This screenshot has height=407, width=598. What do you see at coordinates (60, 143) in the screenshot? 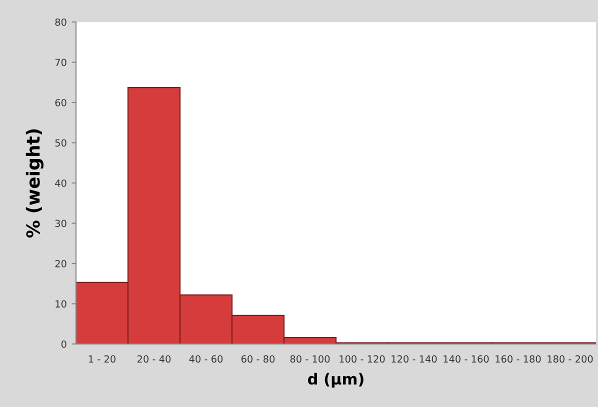
I see `y-tick-label: 50` at bounding box center [60, 143].